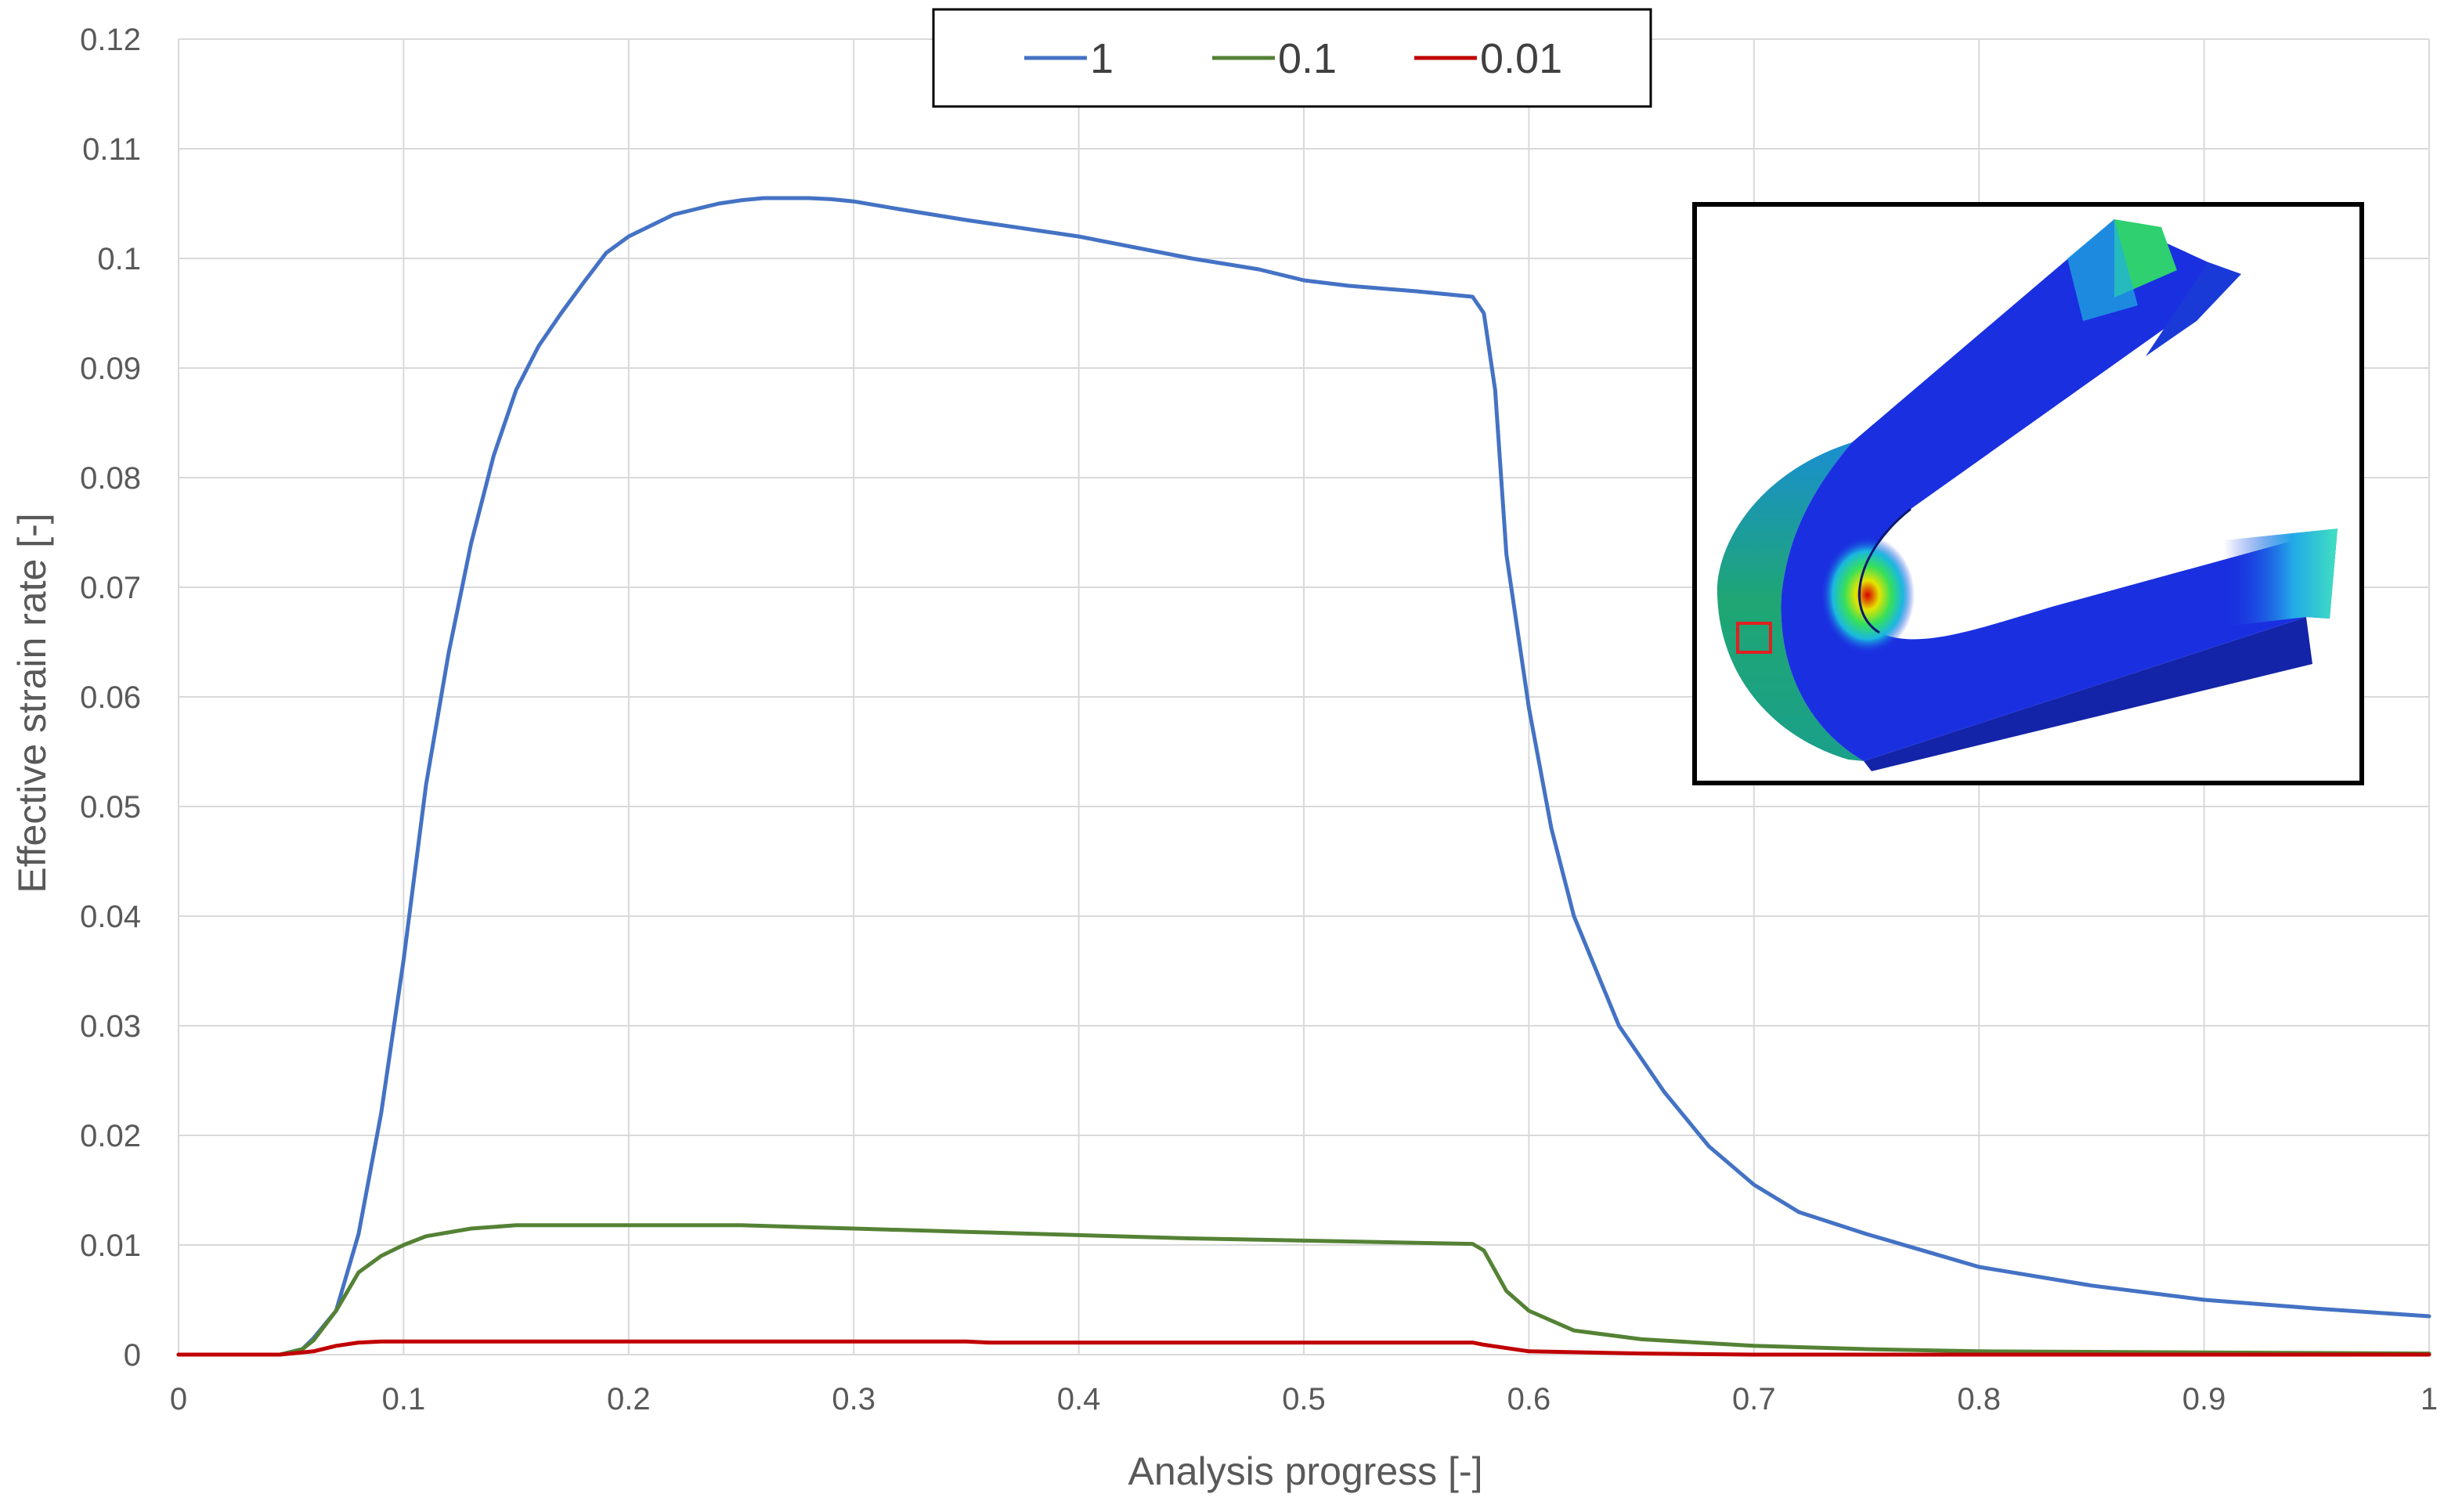 This screenshot has width=2444, height=1512. I want to click on x-tick-label: 0.5, so click(1304, 1399).